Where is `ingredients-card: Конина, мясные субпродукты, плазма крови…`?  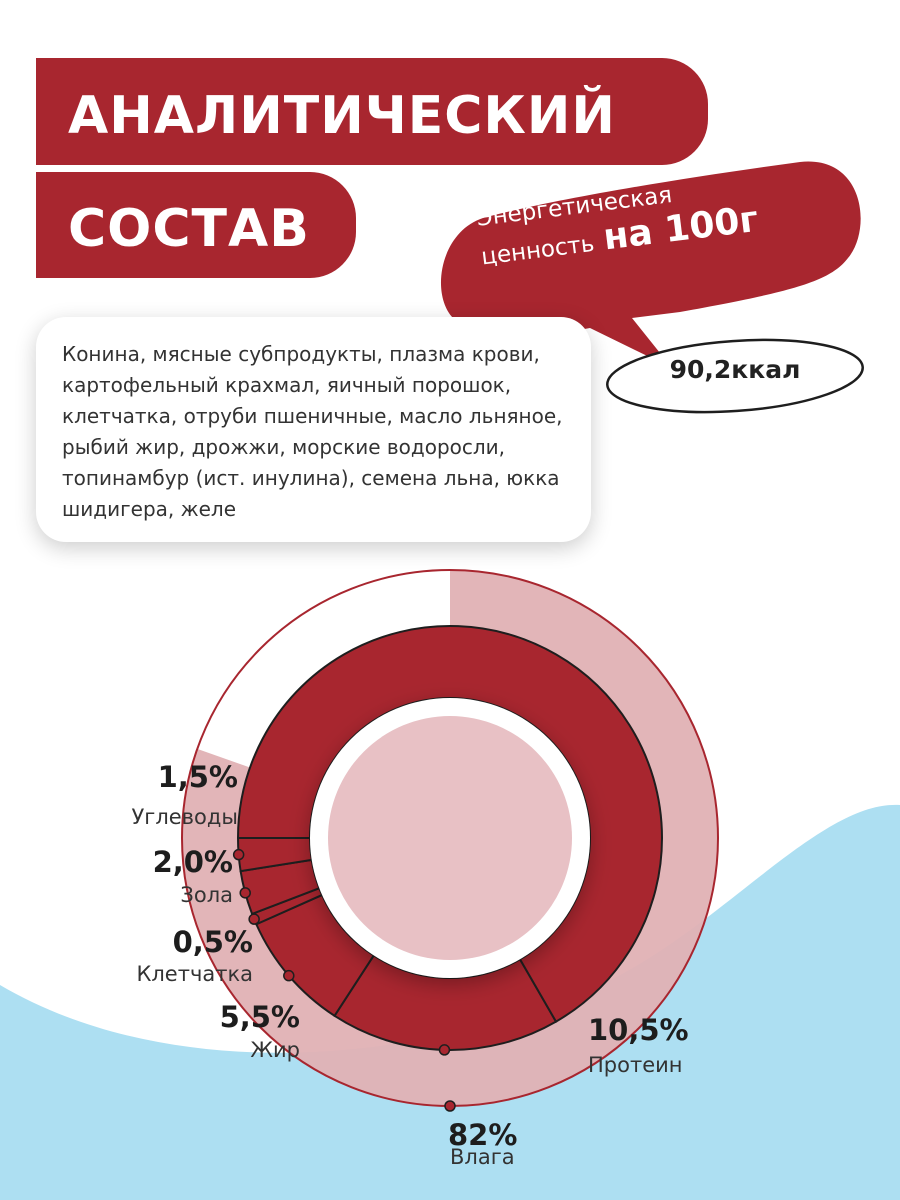
ingredients-card: Конина, мясные субпродукты, плазма крови… is located at coordinates (313, 429).